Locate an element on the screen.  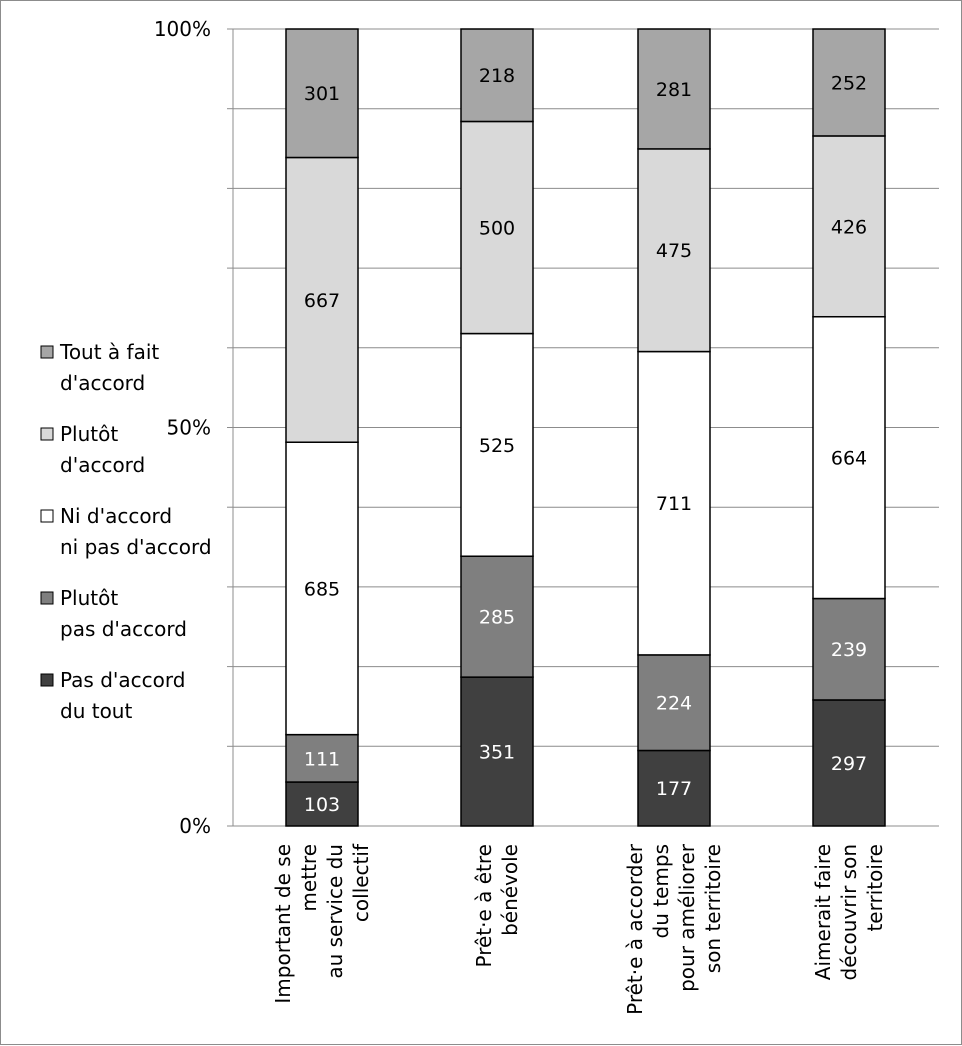
category-label-line: pour améliorer is located at coordinates (687, 917).